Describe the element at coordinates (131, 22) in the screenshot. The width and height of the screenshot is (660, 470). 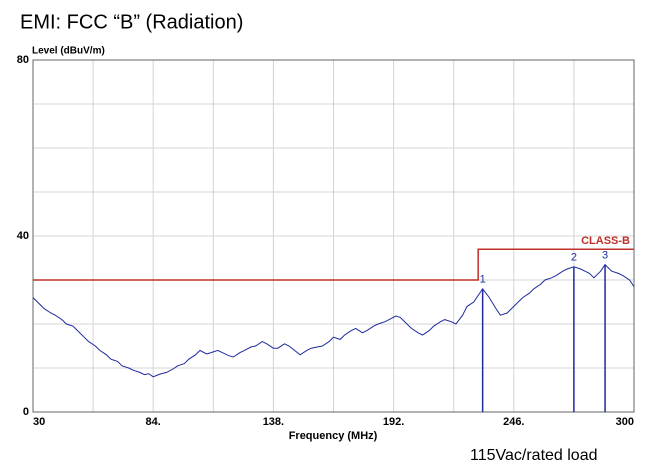
I see `chart-title: EMI: FCC “B” (Radiation)` at that location.